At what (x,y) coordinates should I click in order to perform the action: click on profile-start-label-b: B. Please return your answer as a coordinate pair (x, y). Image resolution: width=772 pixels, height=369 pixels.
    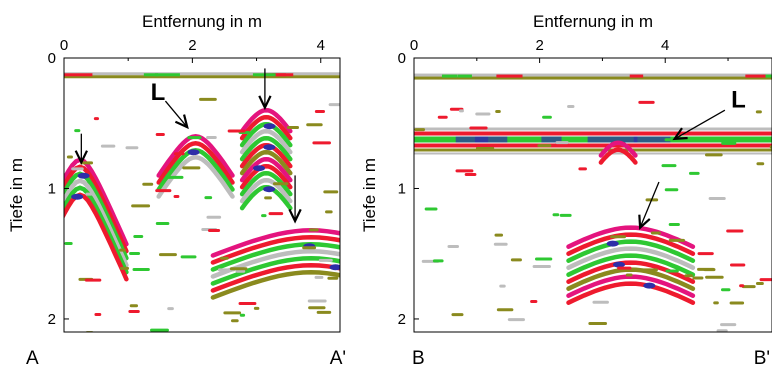
    Looking at the image, I should click on (418, 358).